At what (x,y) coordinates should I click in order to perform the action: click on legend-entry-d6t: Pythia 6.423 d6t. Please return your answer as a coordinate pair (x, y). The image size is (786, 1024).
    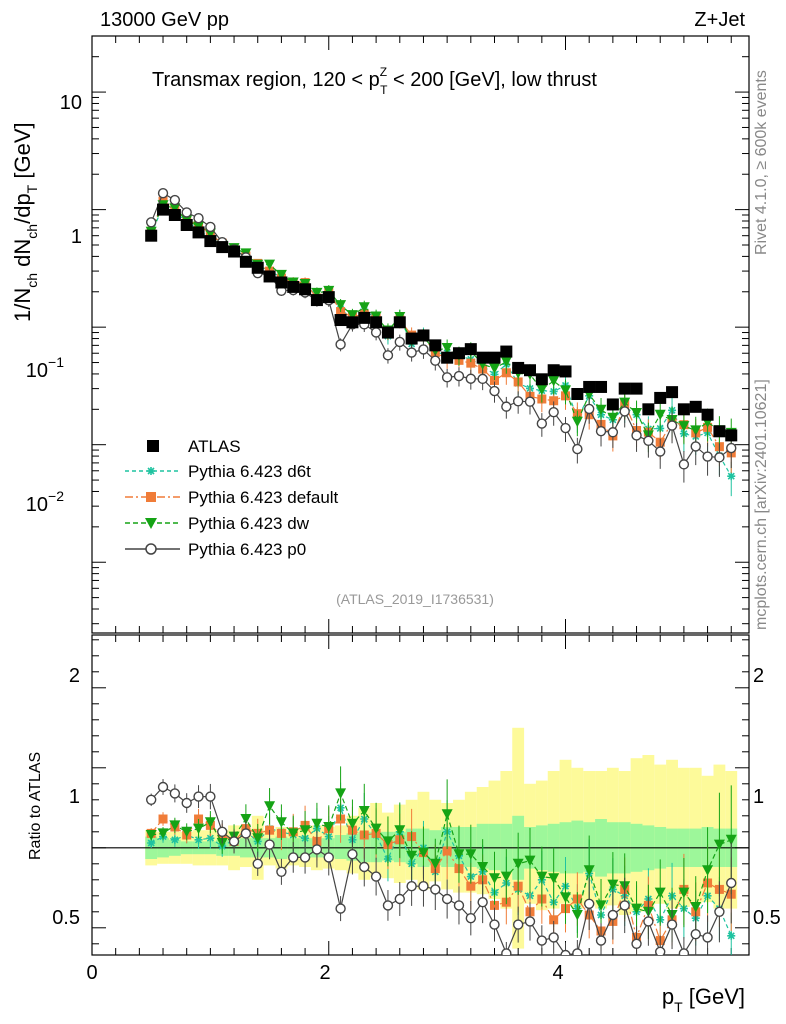
    Looking at the image, I should click on (218, 471).